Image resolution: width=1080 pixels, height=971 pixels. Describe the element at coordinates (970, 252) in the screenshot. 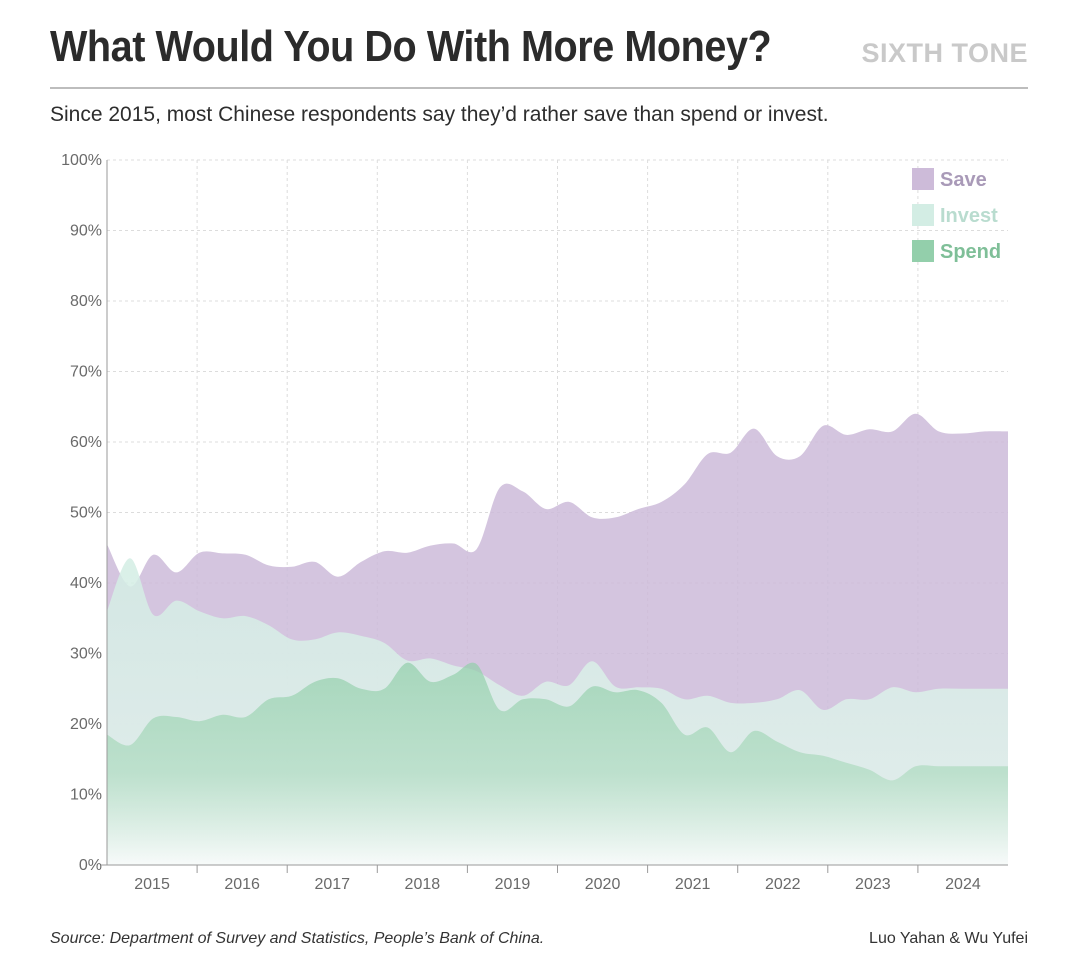

I see `legend-label-spend: Spend` at that location.